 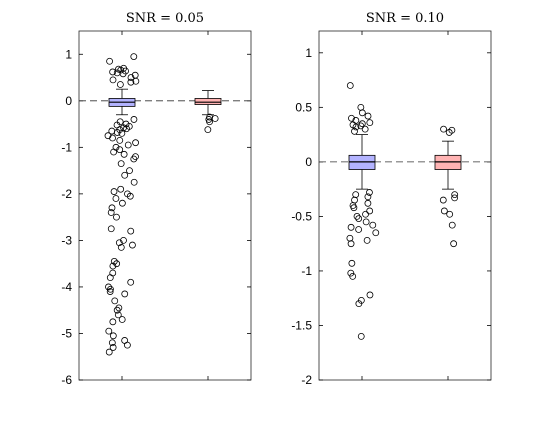 I want to click on y-tick-label: -3, so click(x=66, y=240).